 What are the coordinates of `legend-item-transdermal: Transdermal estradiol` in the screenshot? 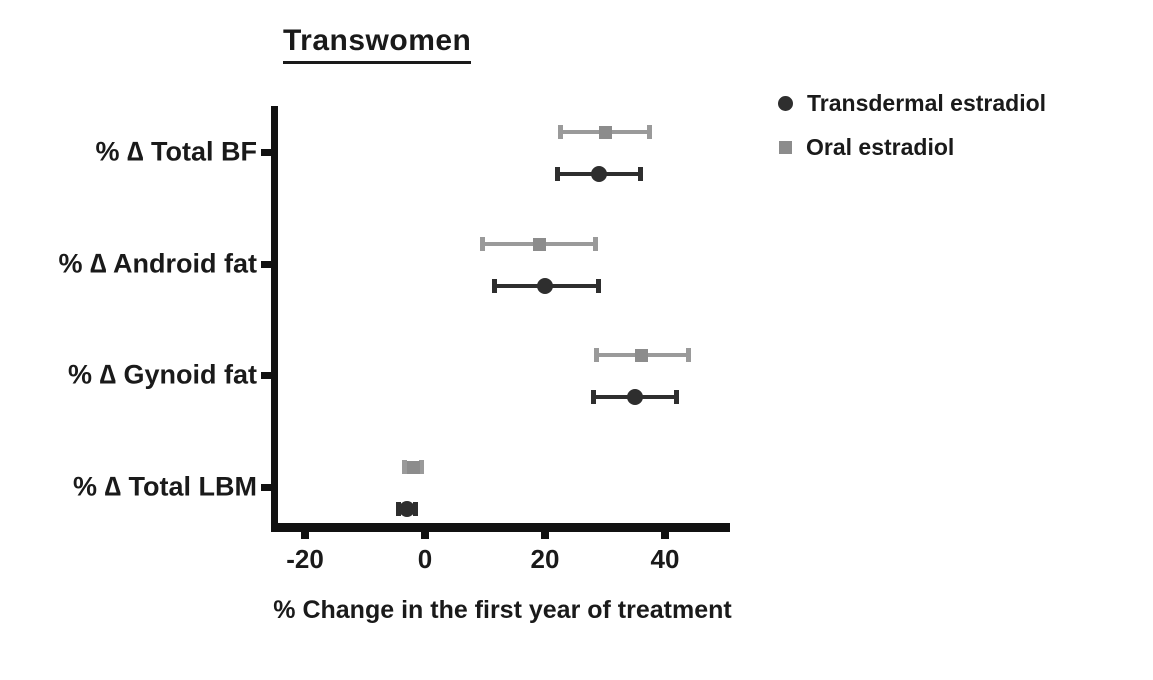 It's located at (912, 103).